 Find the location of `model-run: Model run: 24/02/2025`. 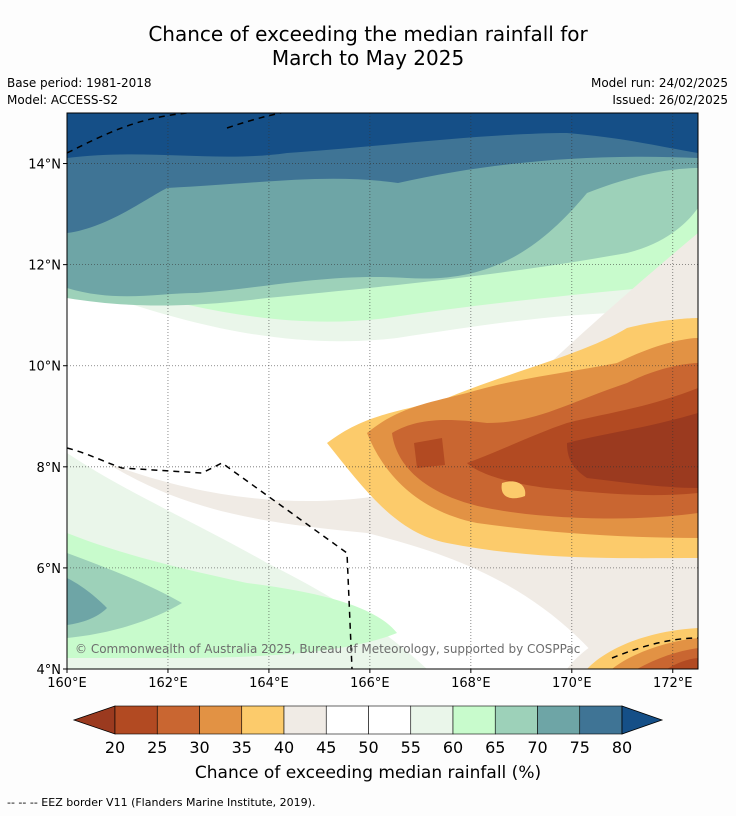

model-run: Model run: 24/02/2025 is located at coordinates (659, 83).